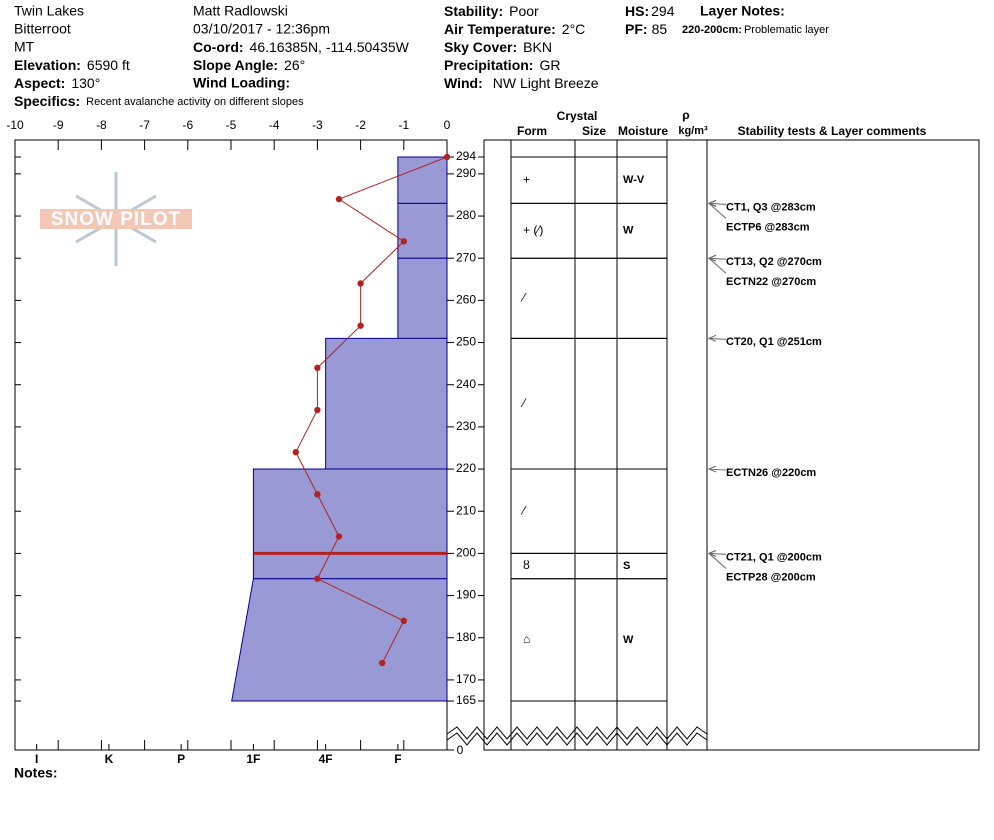  What do you see at coordinates (768, 227) in the screenshot?
I see `test-label: ECTP6 @283cm` at bounding box center [768, 227].